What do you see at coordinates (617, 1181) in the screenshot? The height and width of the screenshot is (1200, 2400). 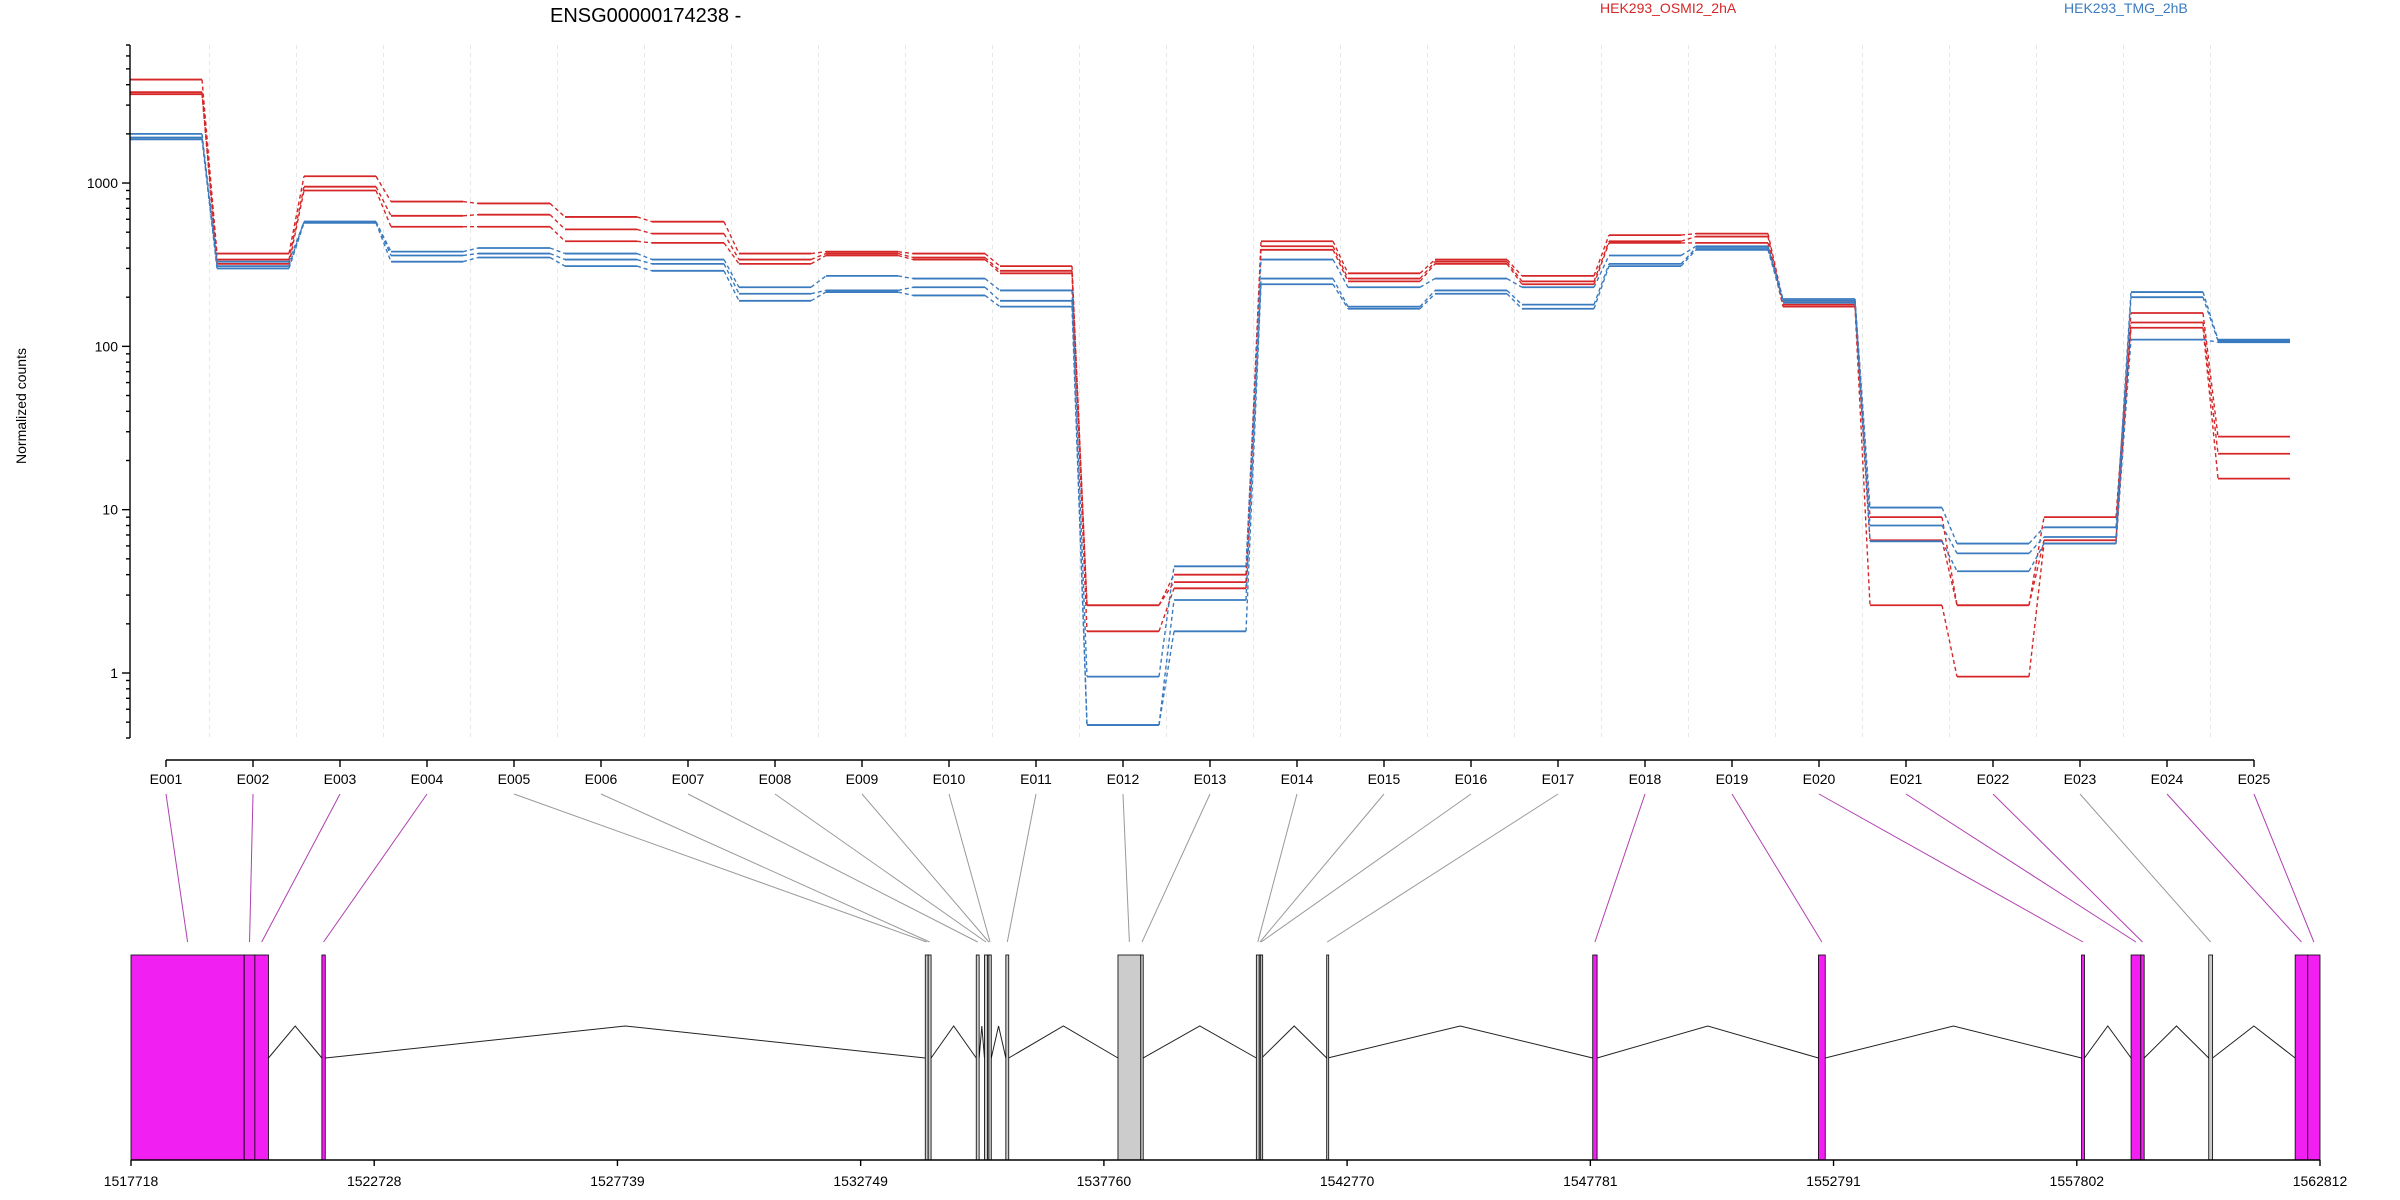 I see `genomic-tick-label: 1527739` at bounding box center [617, 1181].